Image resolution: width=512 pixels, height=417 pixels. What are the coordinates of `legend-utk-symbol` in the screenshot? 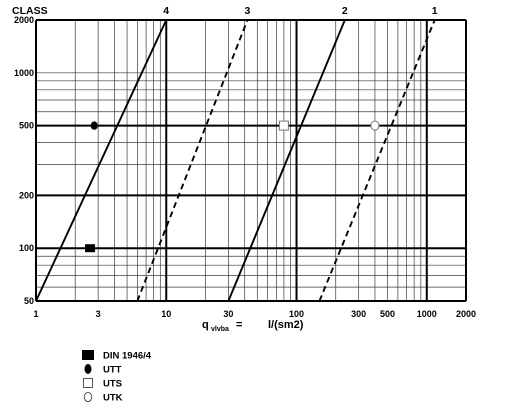 It's located at (88, 397).